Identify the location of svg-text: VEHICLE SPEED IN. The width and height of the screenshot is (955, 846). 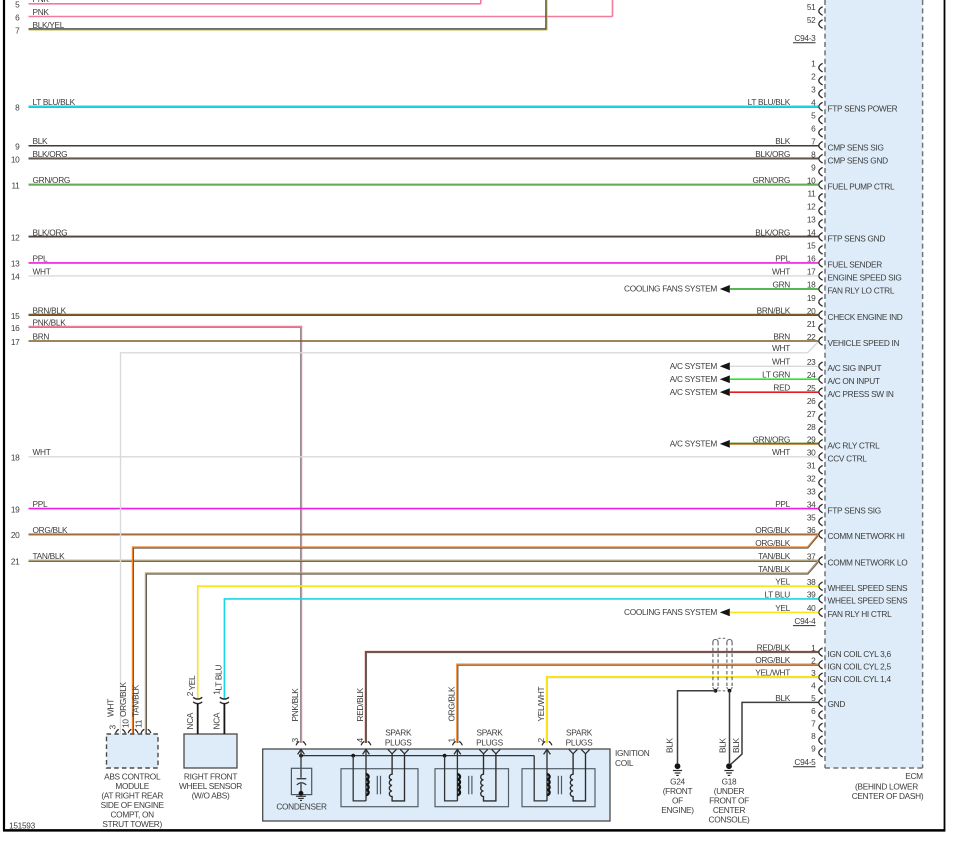
(864, 343).